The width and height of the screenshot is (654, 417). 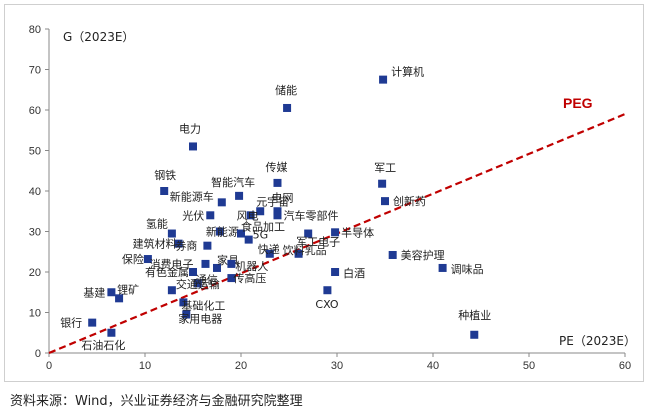 I want to click on point-label: 风电, so click(x=248, y=215).